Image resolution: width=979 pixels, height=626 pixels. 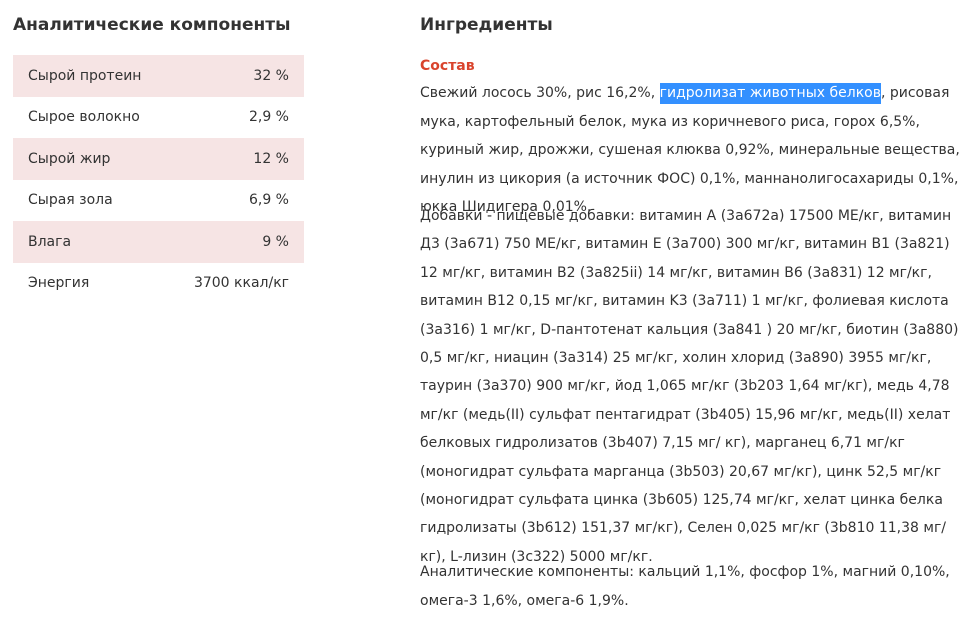 I want to click on analytic-components-title: Аналитические компоненты, so click(x=152, y=25).